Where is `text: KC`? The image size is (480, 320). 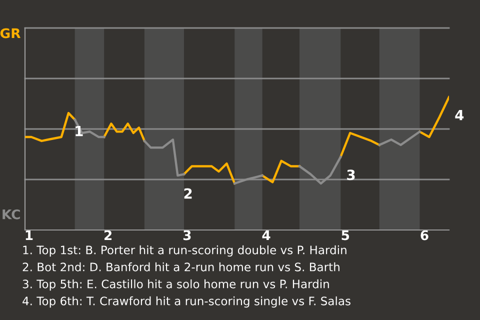
text: KC is located at coordinates (11, 214).